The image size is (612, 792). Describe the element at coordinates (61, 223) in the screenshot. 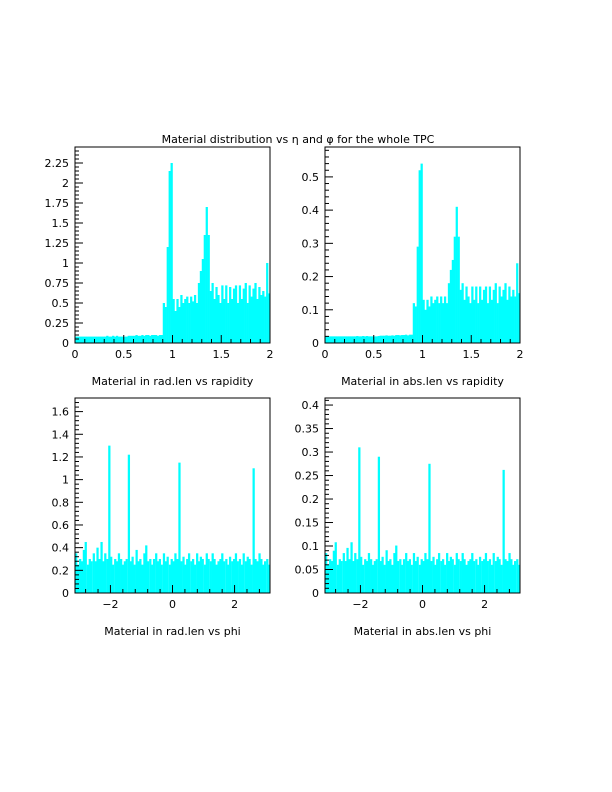

I see `y-tick-label: 1.5` at that location.